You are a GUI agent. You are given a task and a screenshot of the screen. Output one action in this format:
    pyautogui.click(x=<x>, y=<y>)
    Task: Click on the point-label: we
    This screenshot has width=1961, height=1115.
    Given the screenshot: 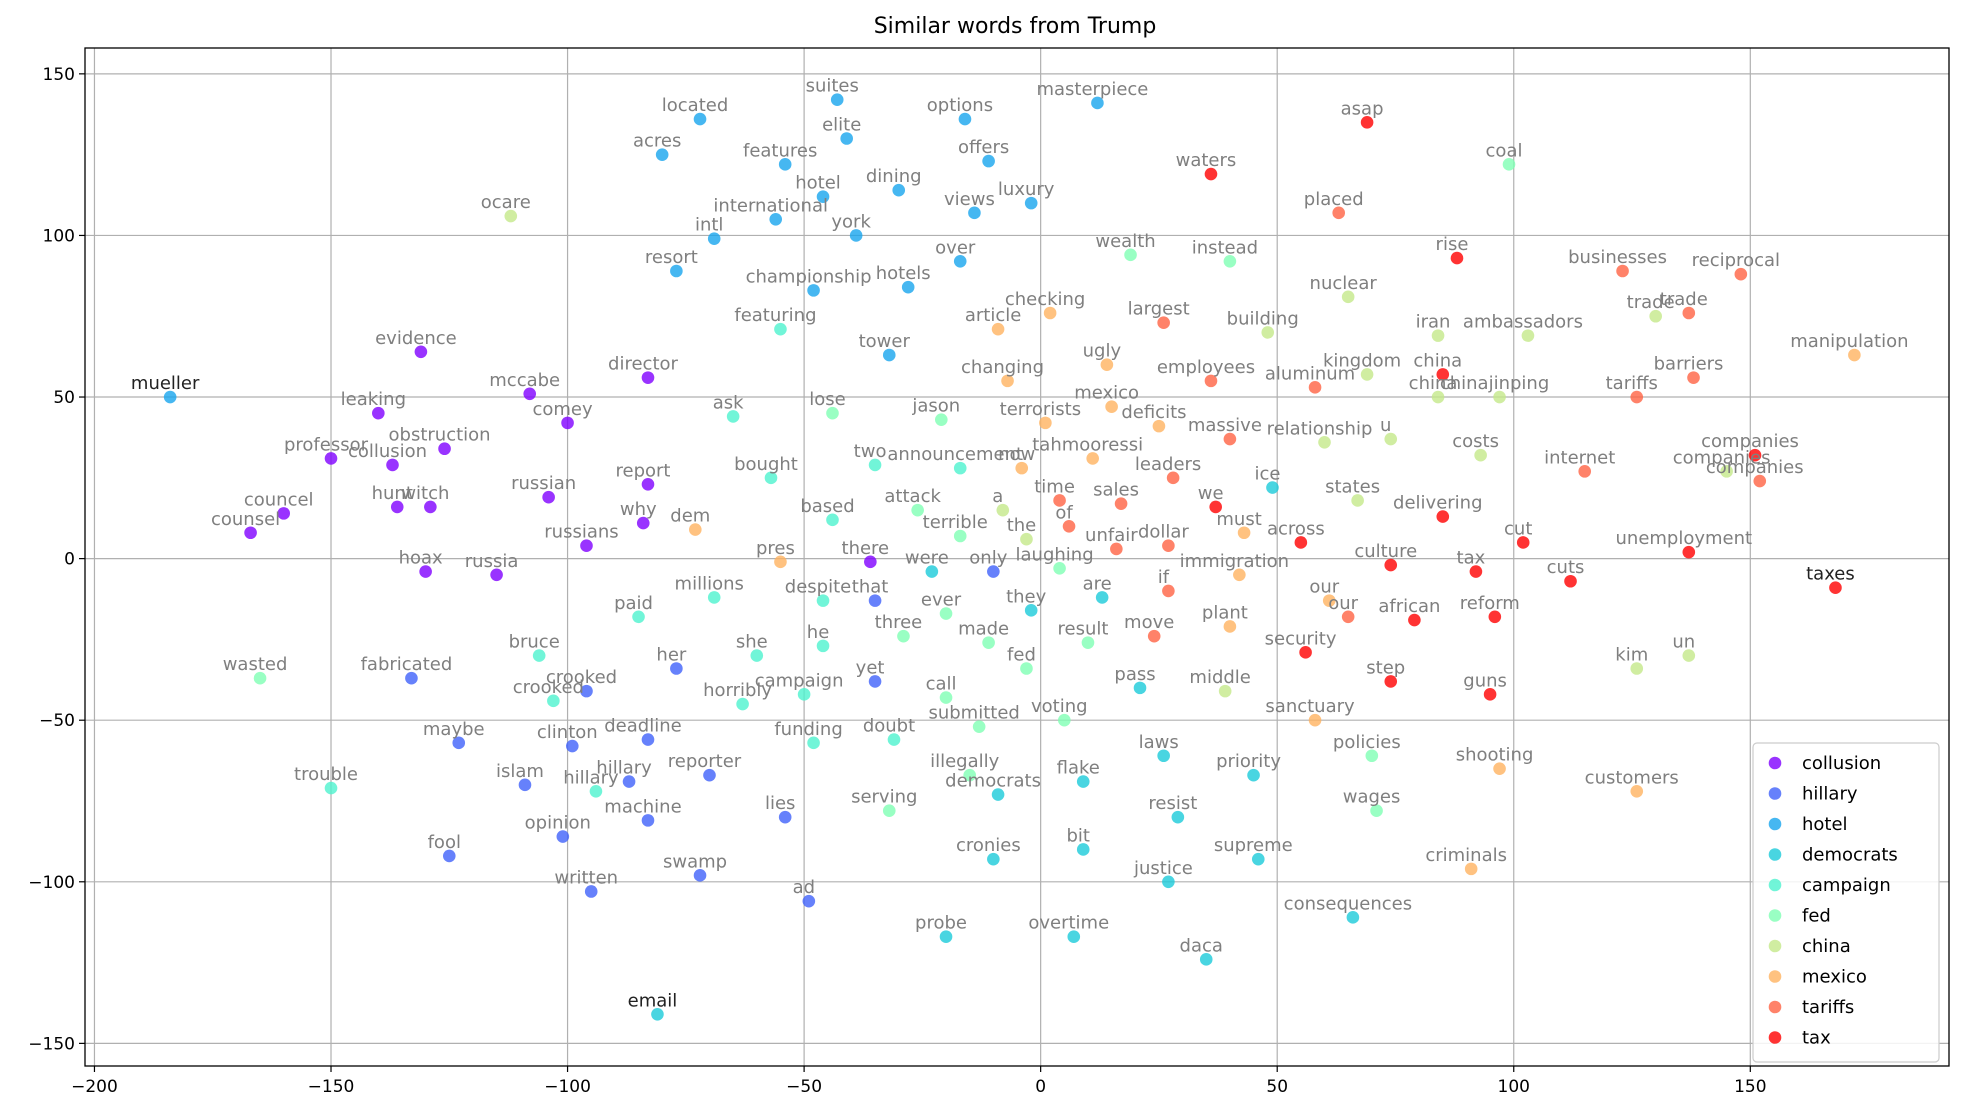 What is the action you would take?
    pyautogui.click(x=1211, y=493)
    